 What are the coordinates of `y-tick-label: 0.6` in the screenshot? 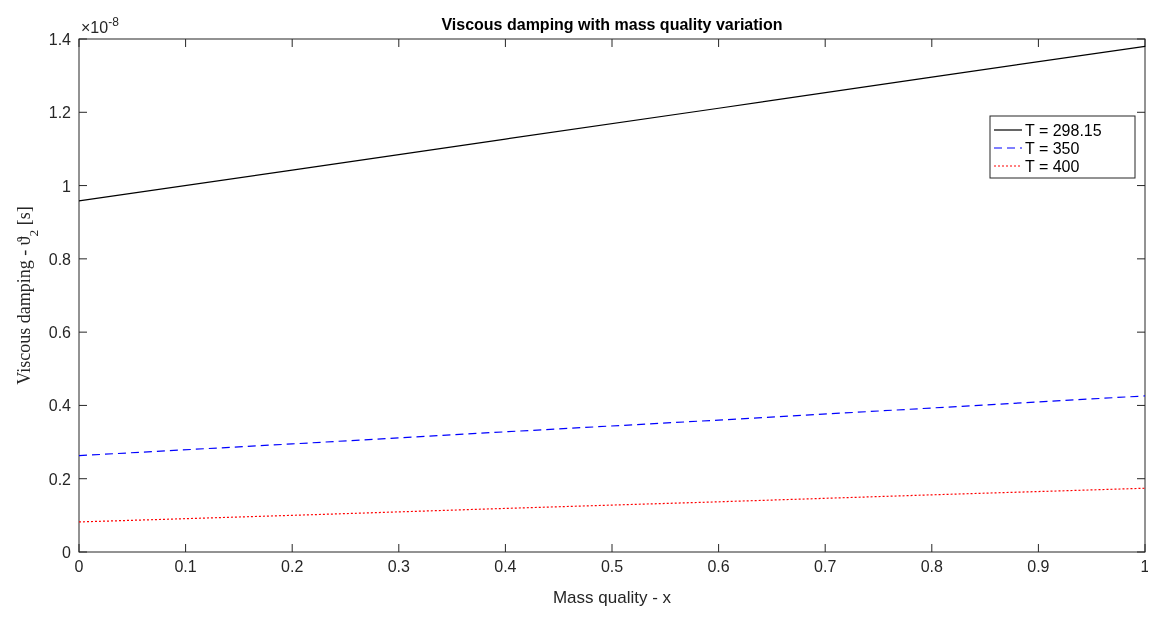 It's located at (60, 333).